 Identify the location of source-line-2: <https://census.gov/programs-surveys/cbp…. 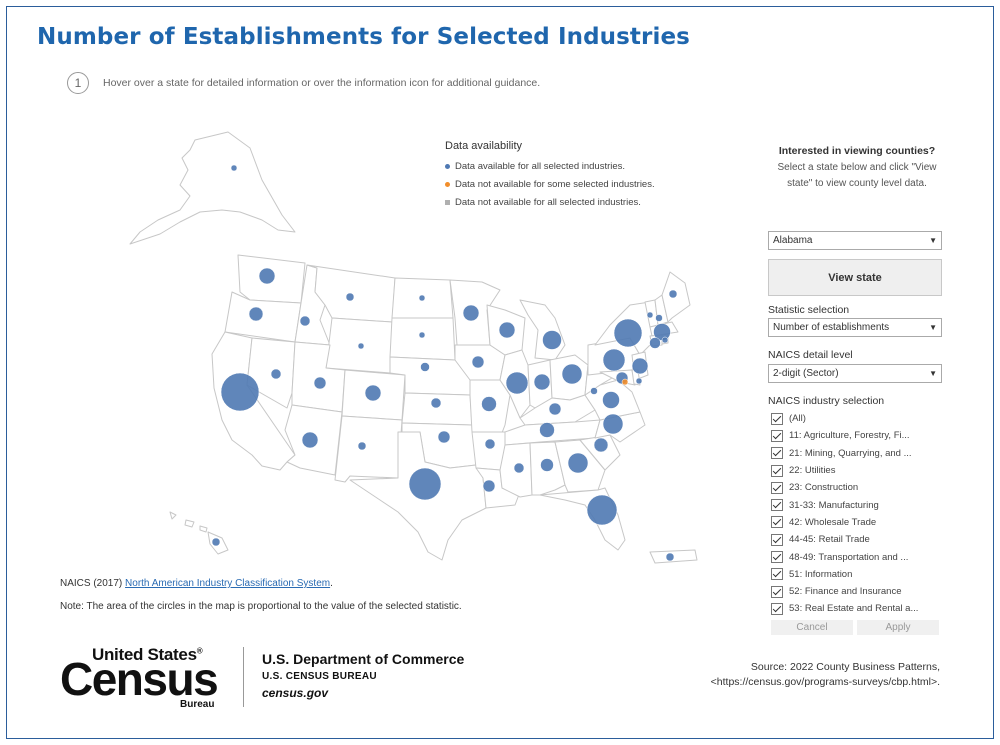
(825, 682).